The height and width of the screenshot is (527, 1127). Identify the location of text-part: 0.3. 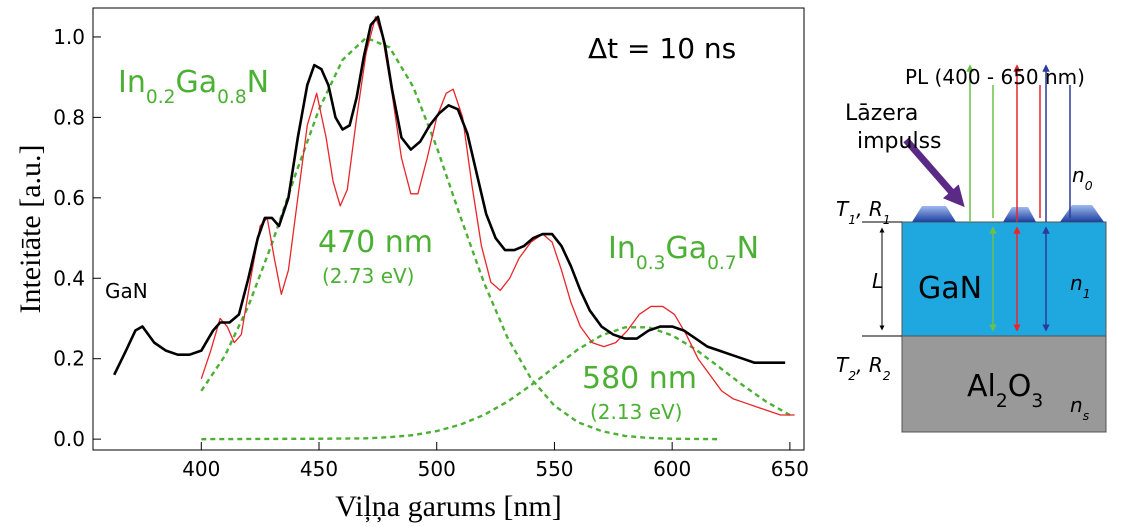
(651, 263).